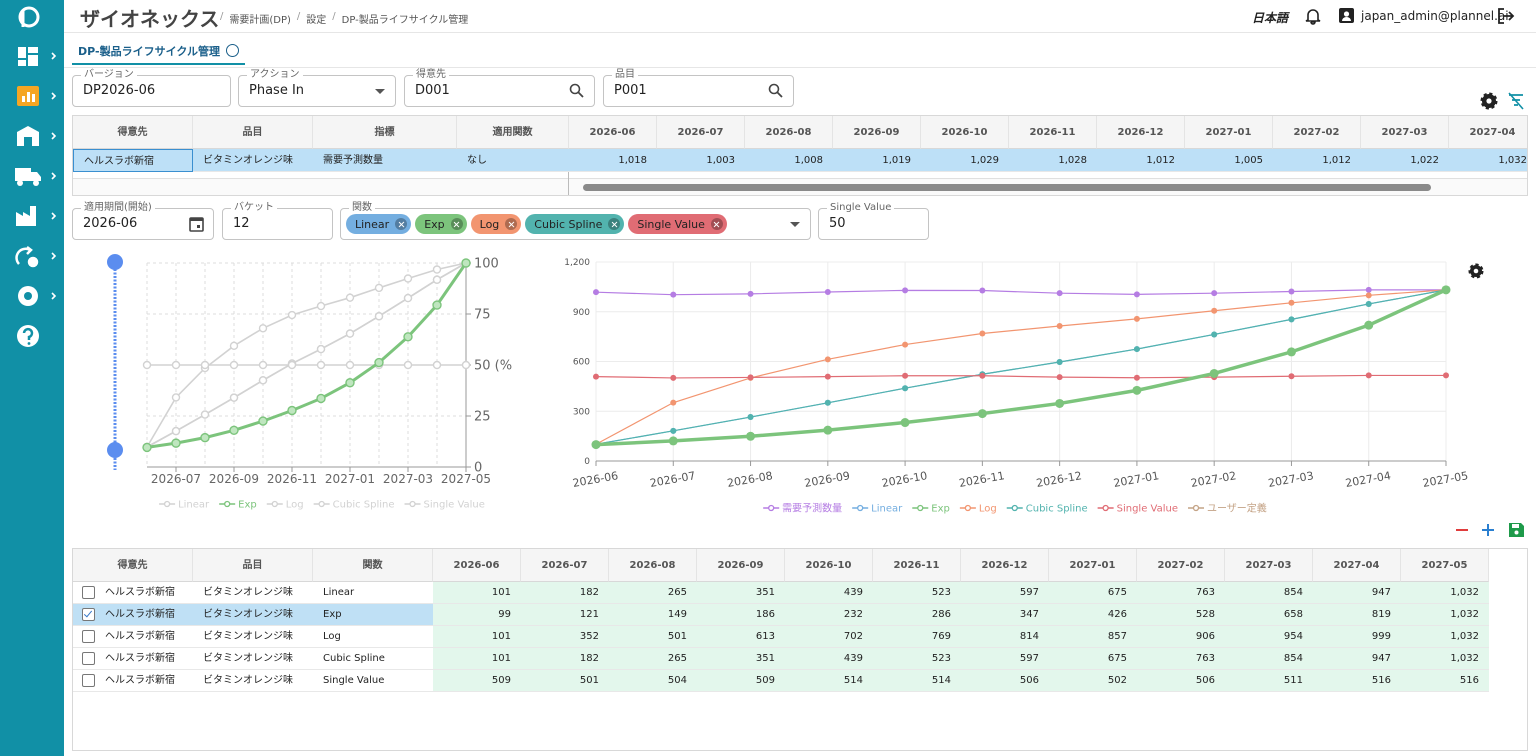 This screenshot has width=1536, height=756. Describe the element at coordinates (196, 224) in the screenshot. I see `calendar-icon` at that location.